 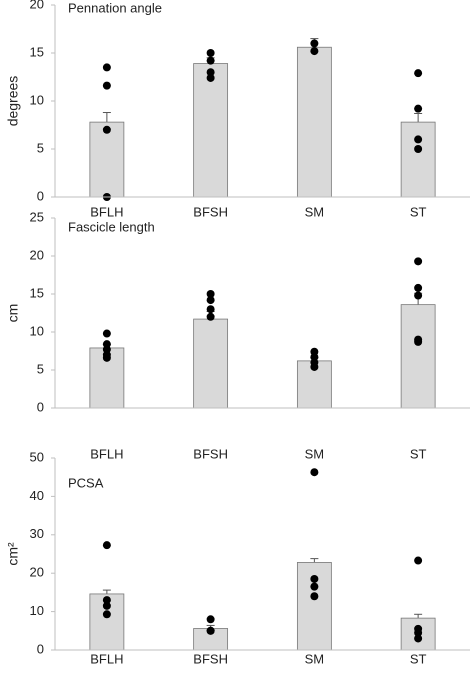 I want to click on panel-title: Fascicle length, so click(x=111, y=226).